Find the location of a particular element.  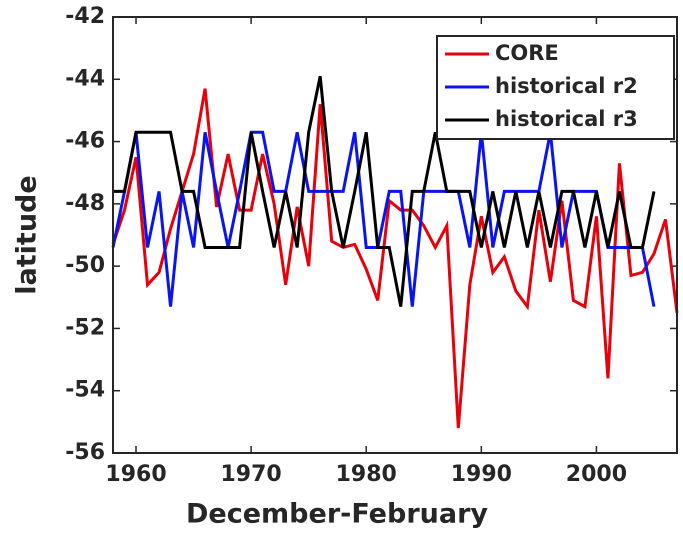

y-tick-label: -46 is located at coordinates (85, 141).